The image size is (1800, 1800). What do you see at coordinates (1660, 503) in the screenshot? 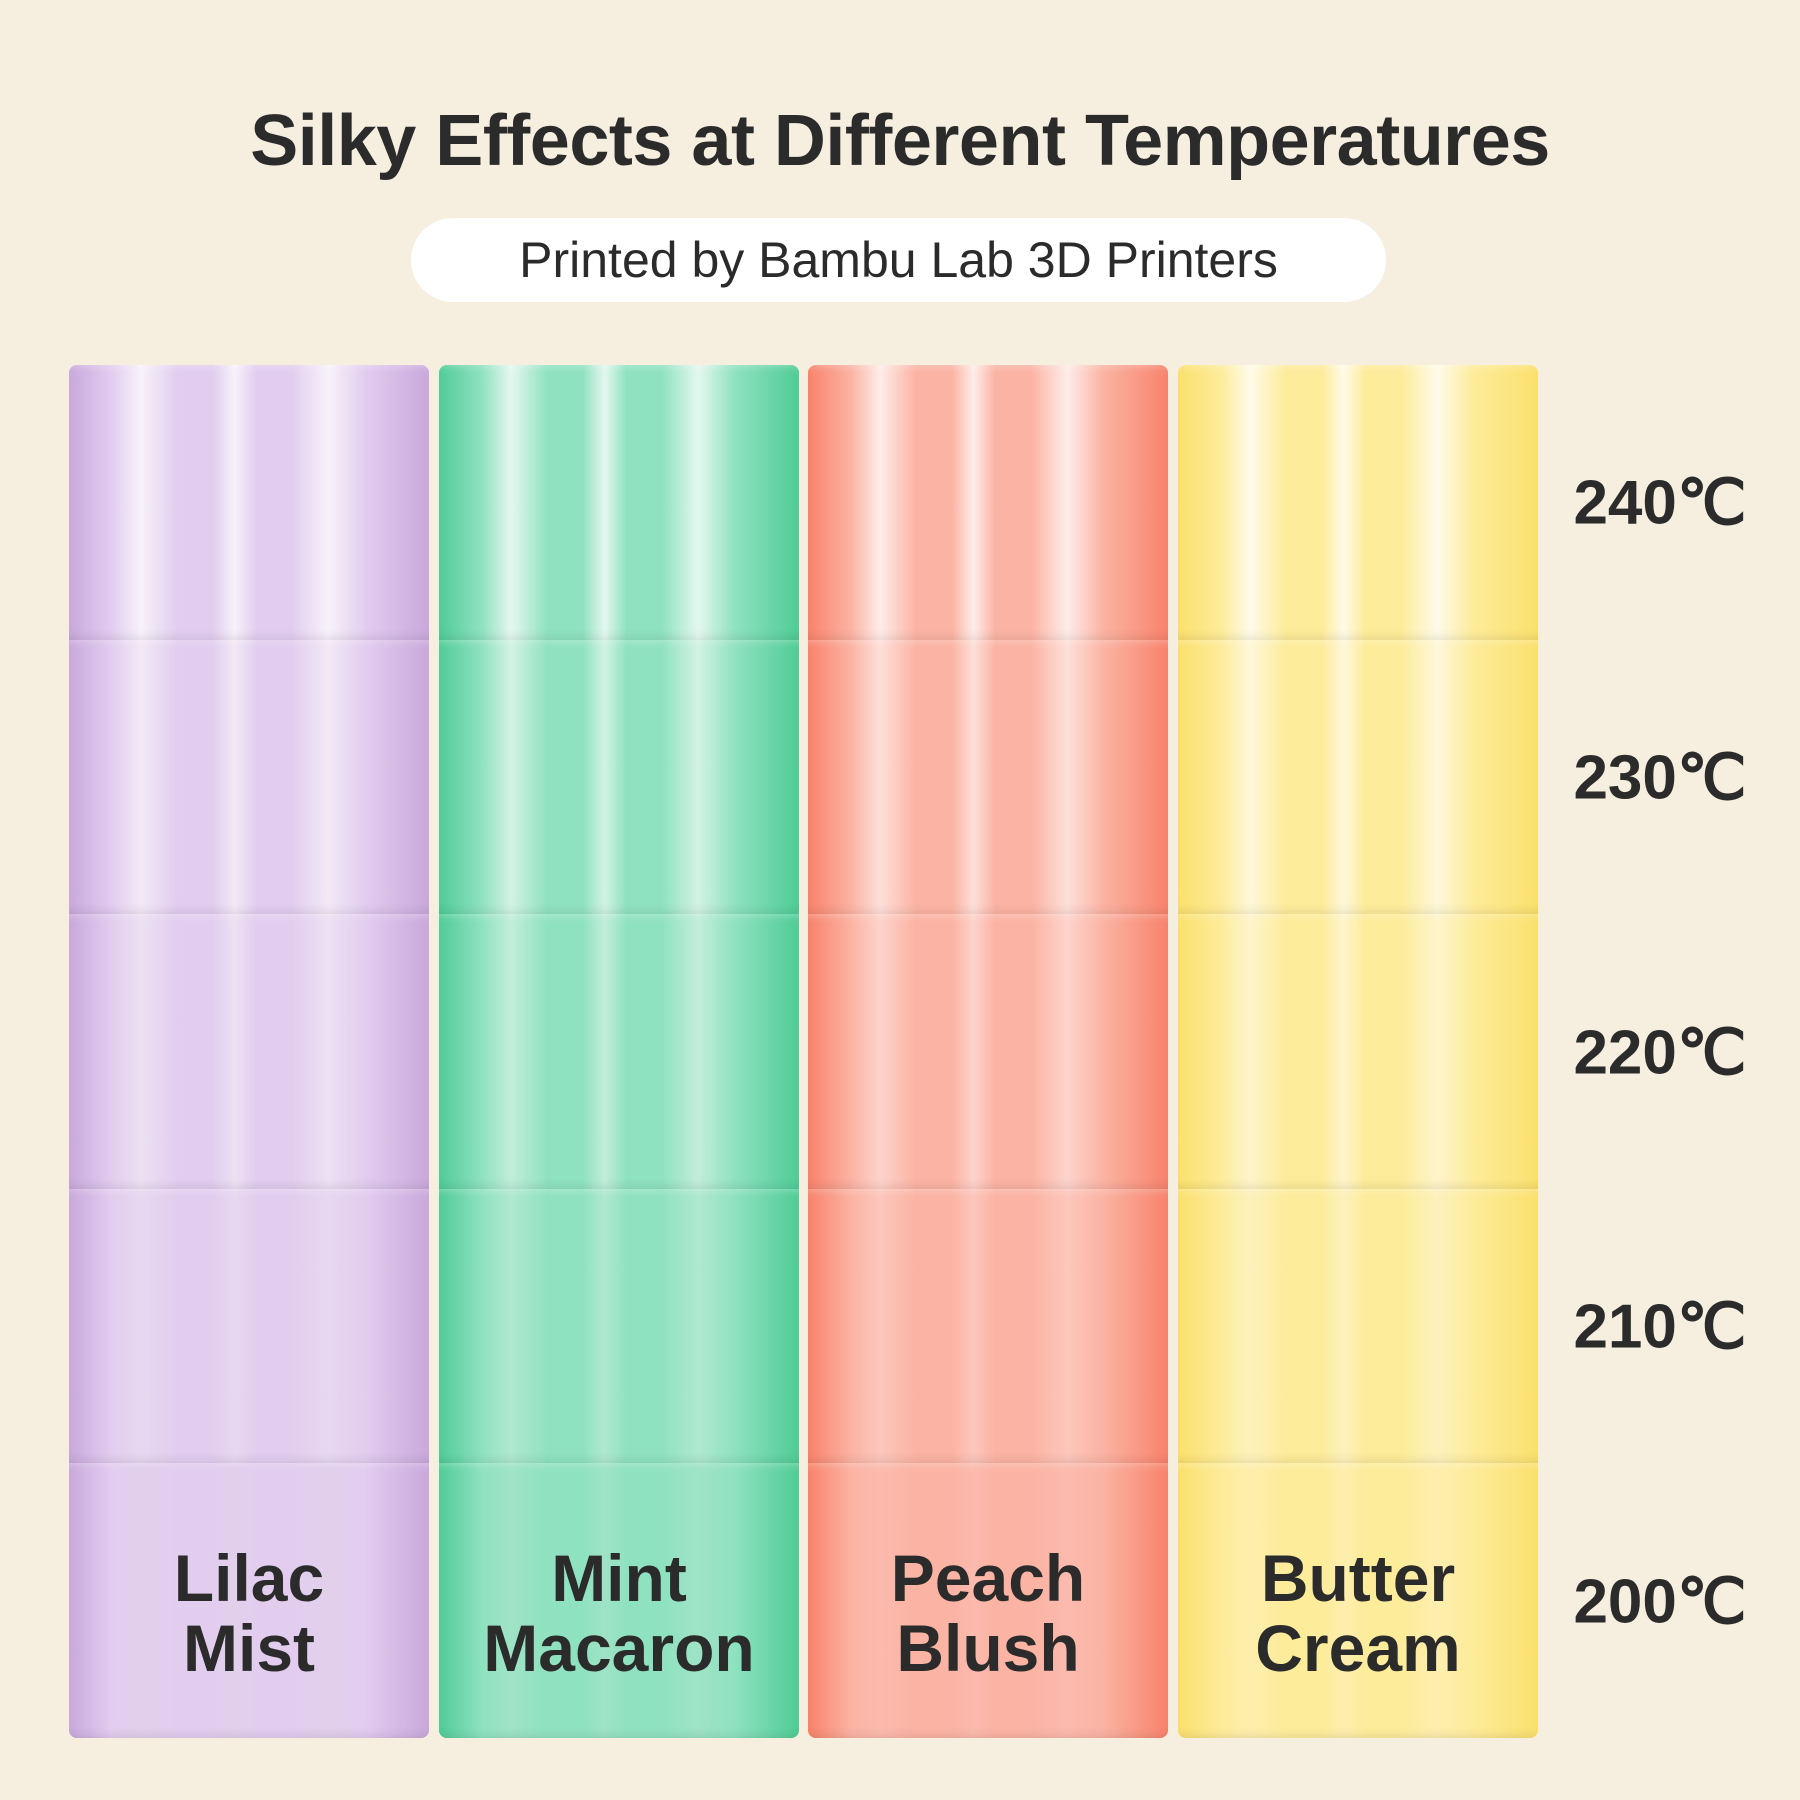
I see `temperature-label: 240℃` at bounding box center [1660, 503].